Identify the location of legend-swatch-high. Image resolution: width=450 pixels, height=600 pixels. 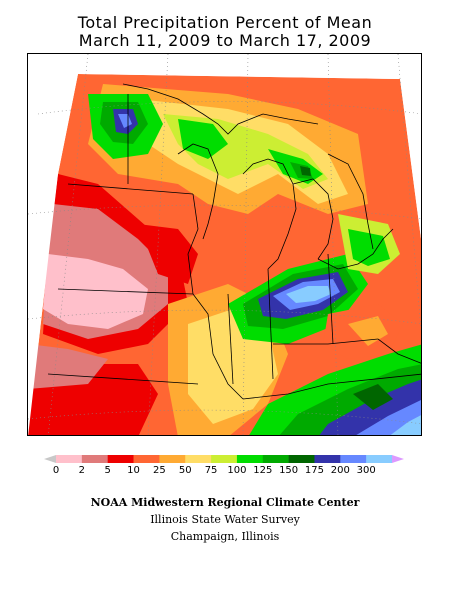
(398, 459).